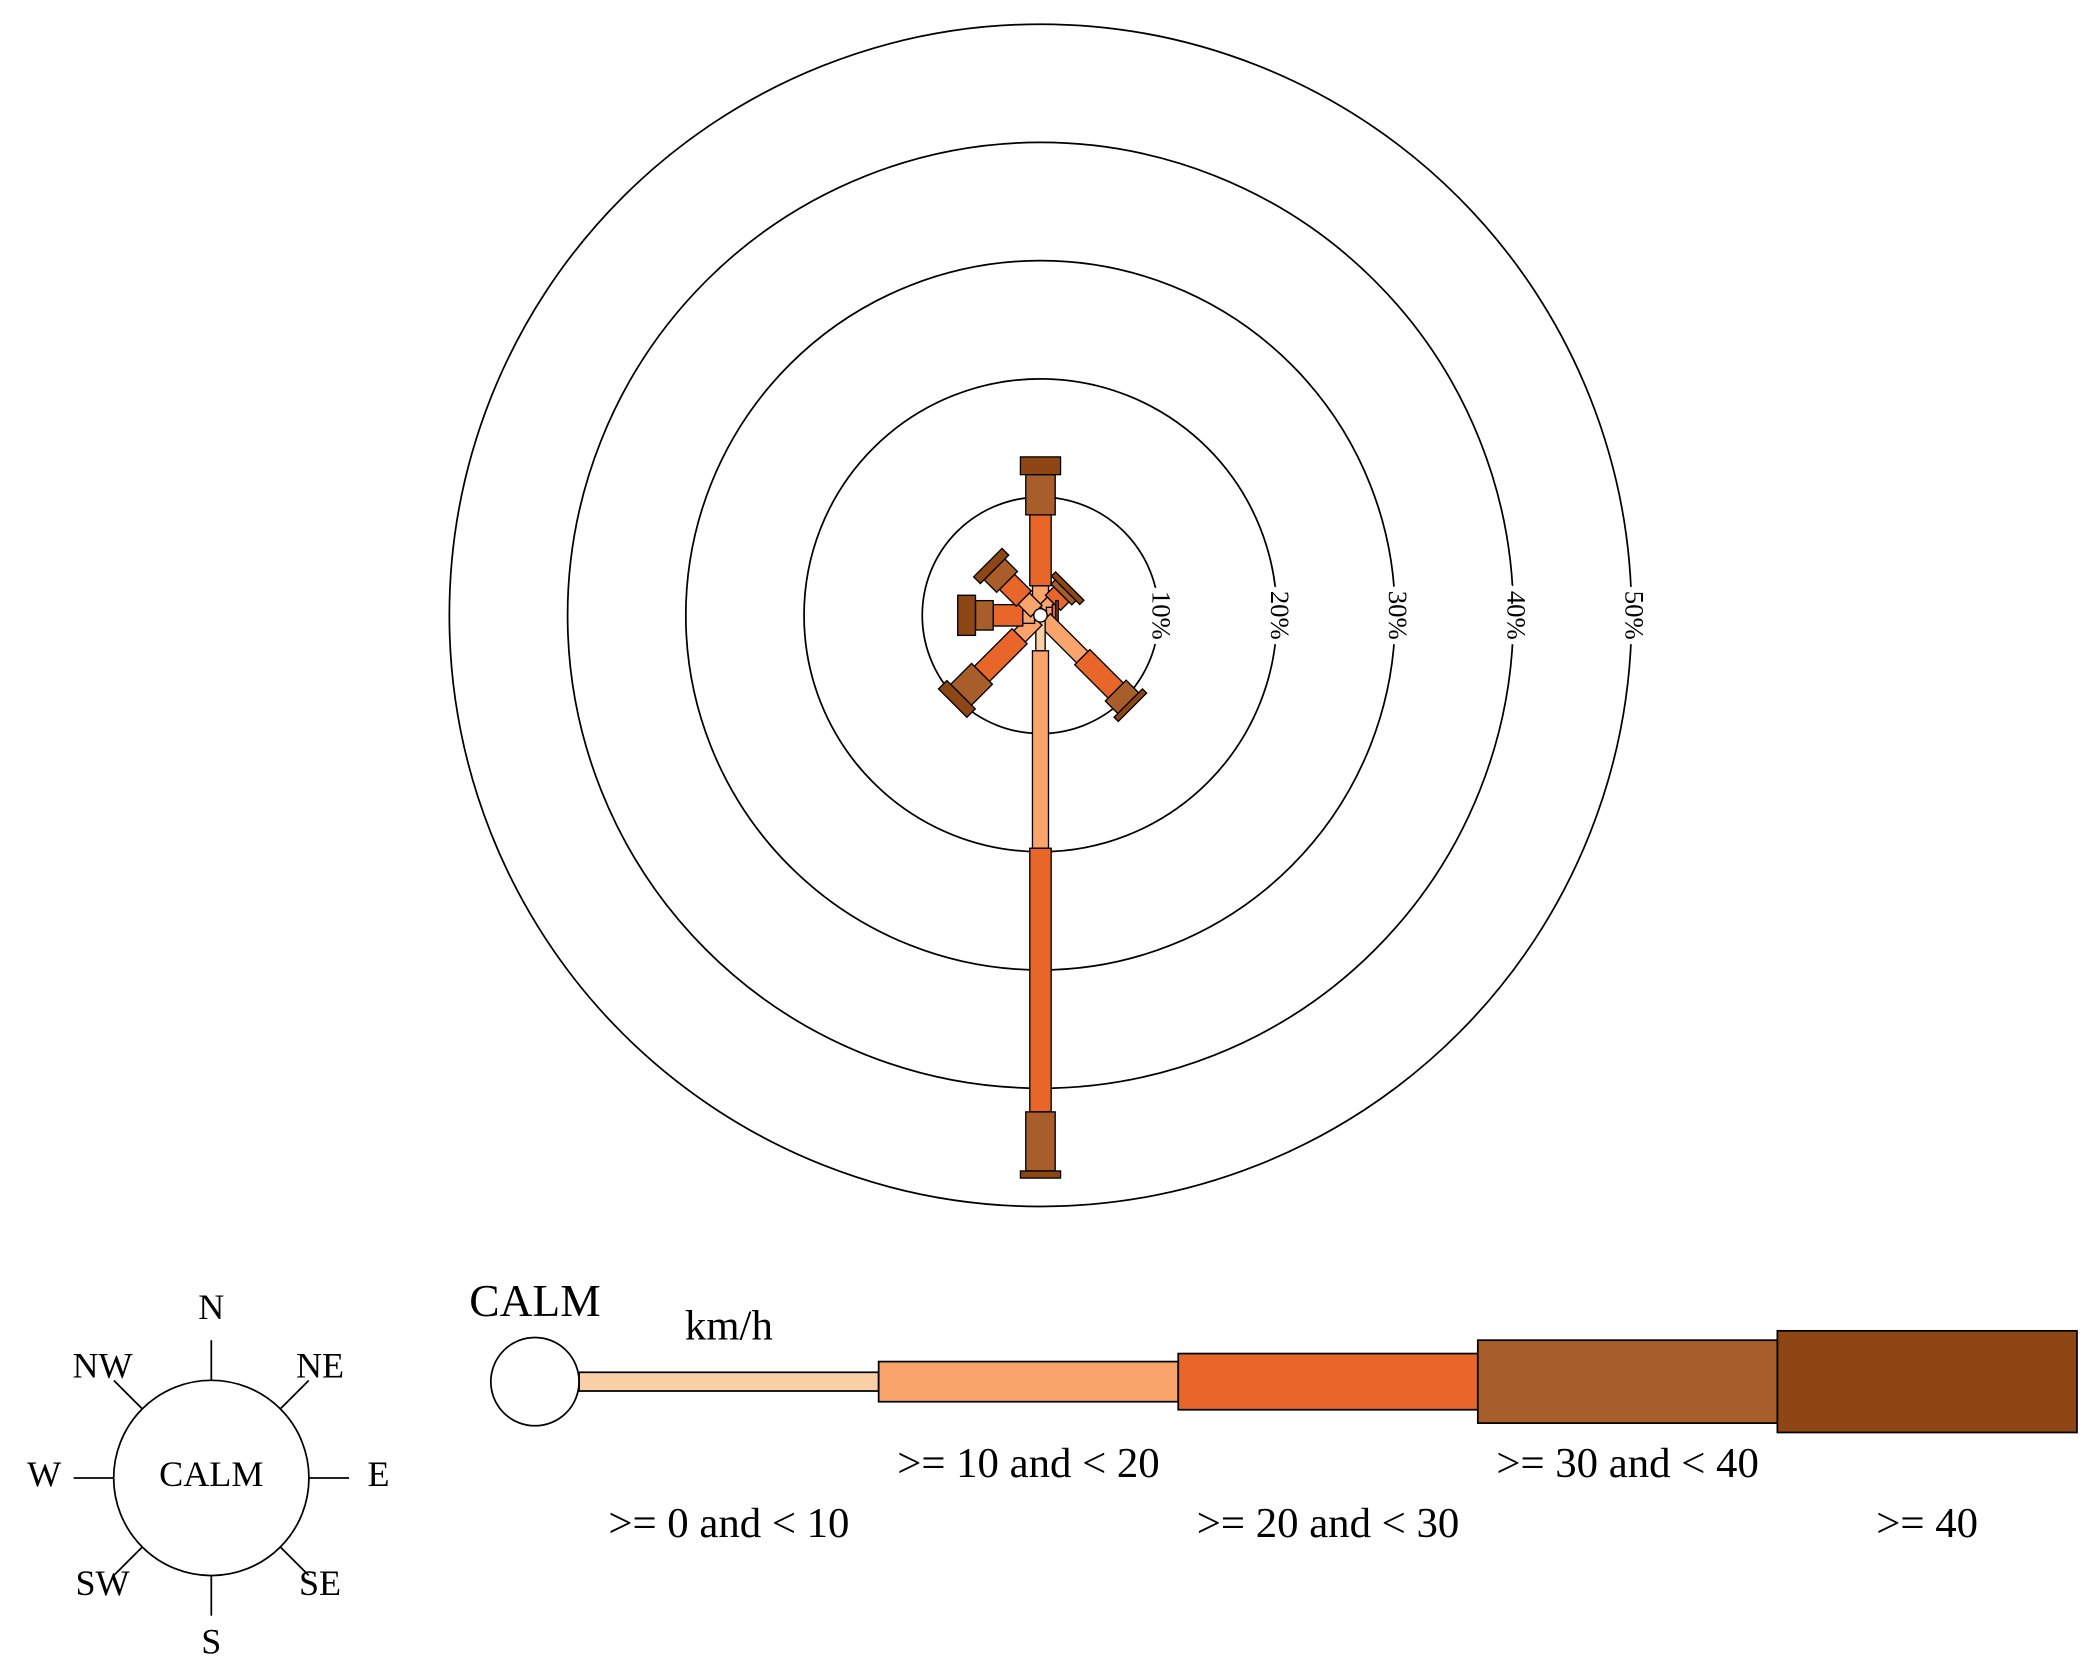  I want to click on compass-center-label: CALM, so click(211, 1474).